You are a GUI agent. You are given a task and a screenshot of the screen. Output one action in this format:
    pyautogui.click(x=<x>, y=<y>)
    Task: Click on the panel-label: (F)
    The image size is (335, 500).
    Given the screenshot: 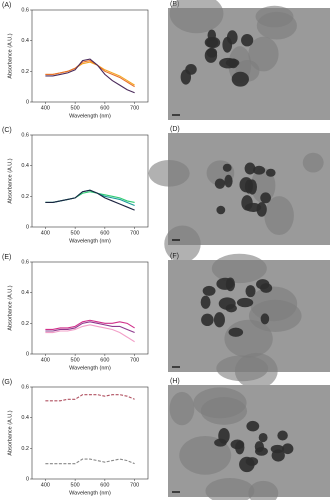 What is the action you would take?
    pyautogui.click(x=174, y=256)
    